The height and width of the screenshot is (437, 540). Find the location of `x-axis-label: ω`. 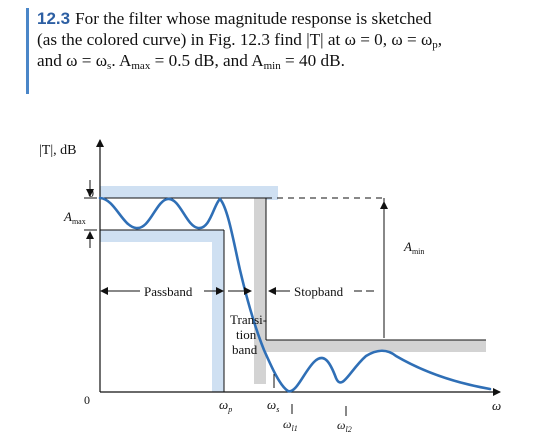

x-axis-label: ω is located at coordinates (496, 405).